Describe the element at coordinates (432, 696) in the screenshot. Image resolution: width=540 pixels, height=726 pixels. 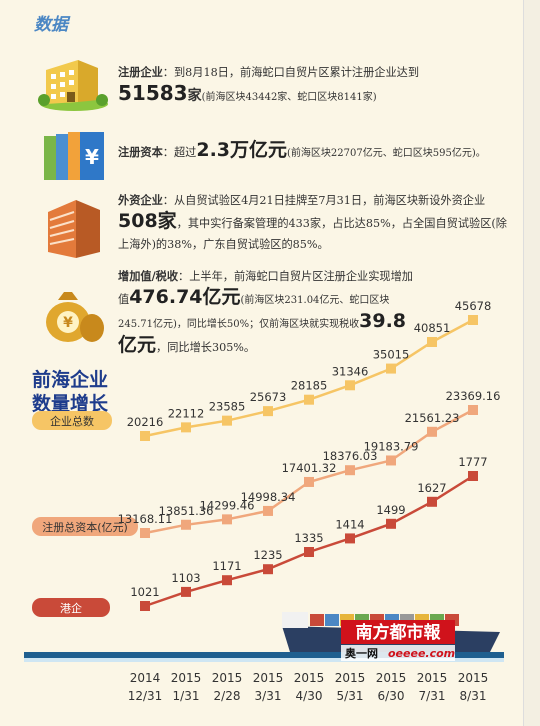
I see `x-tick-date: 7/31` at that location.